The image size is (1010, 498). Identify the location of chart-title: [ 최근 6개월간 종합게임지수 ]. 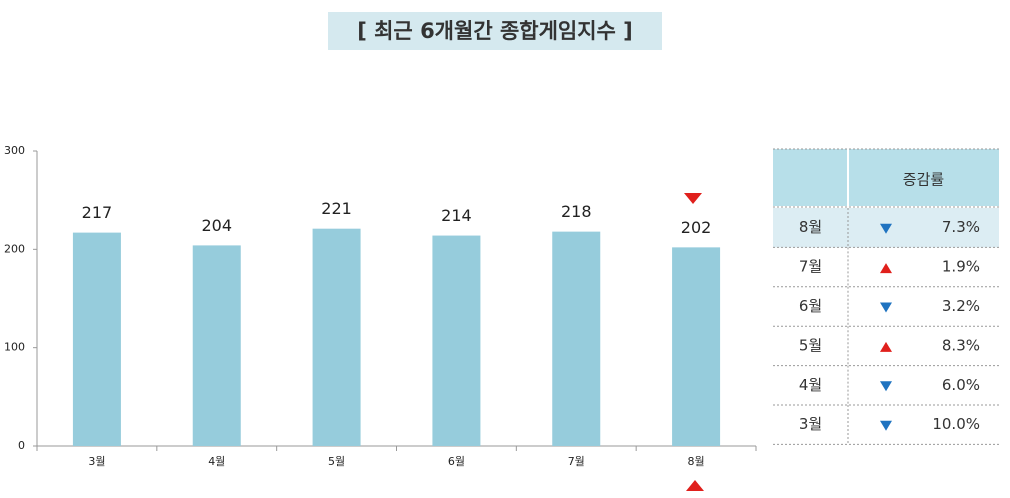
(495, 31).